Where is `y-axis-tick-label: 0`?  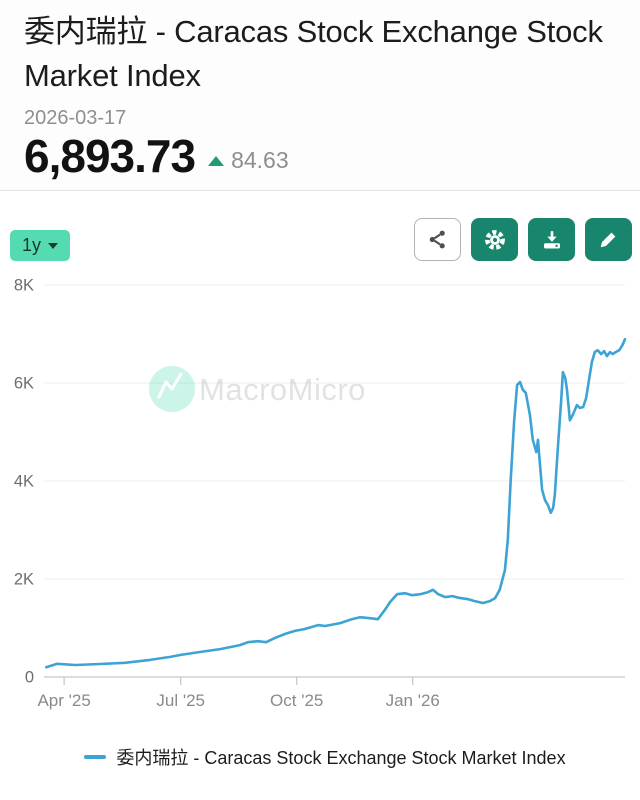
y-axis-tick-label: 0 is located at coordinates (29, 678).